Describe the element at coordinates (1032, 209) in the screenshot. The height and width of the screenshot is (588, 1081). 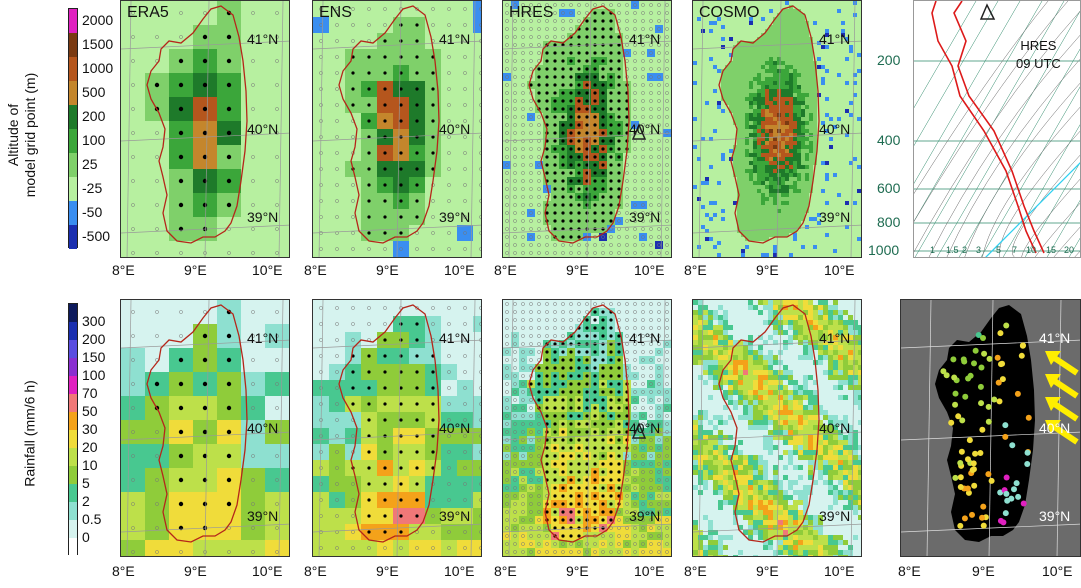
I see `freezing-isotherm` at that location.